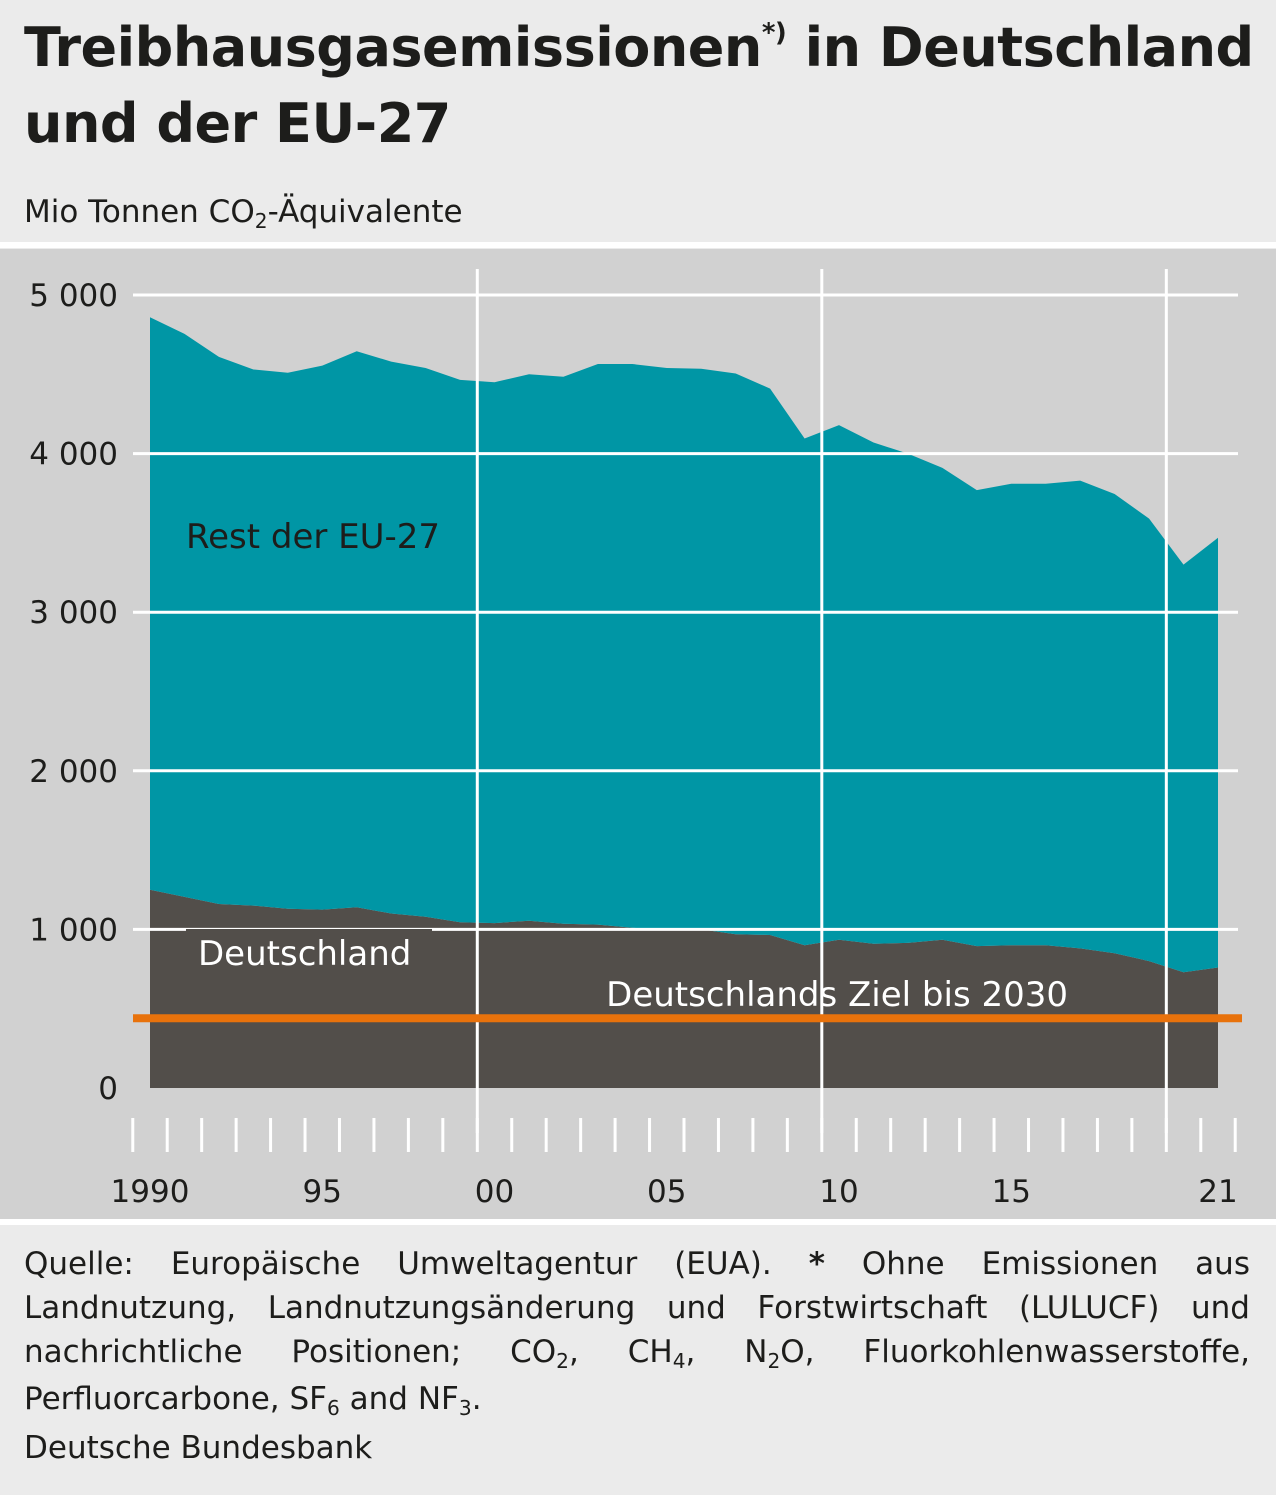 The height and width of the screenshot is (1495, 1276). I want to click on label-deutschland-backdrop, so click(309, 957).